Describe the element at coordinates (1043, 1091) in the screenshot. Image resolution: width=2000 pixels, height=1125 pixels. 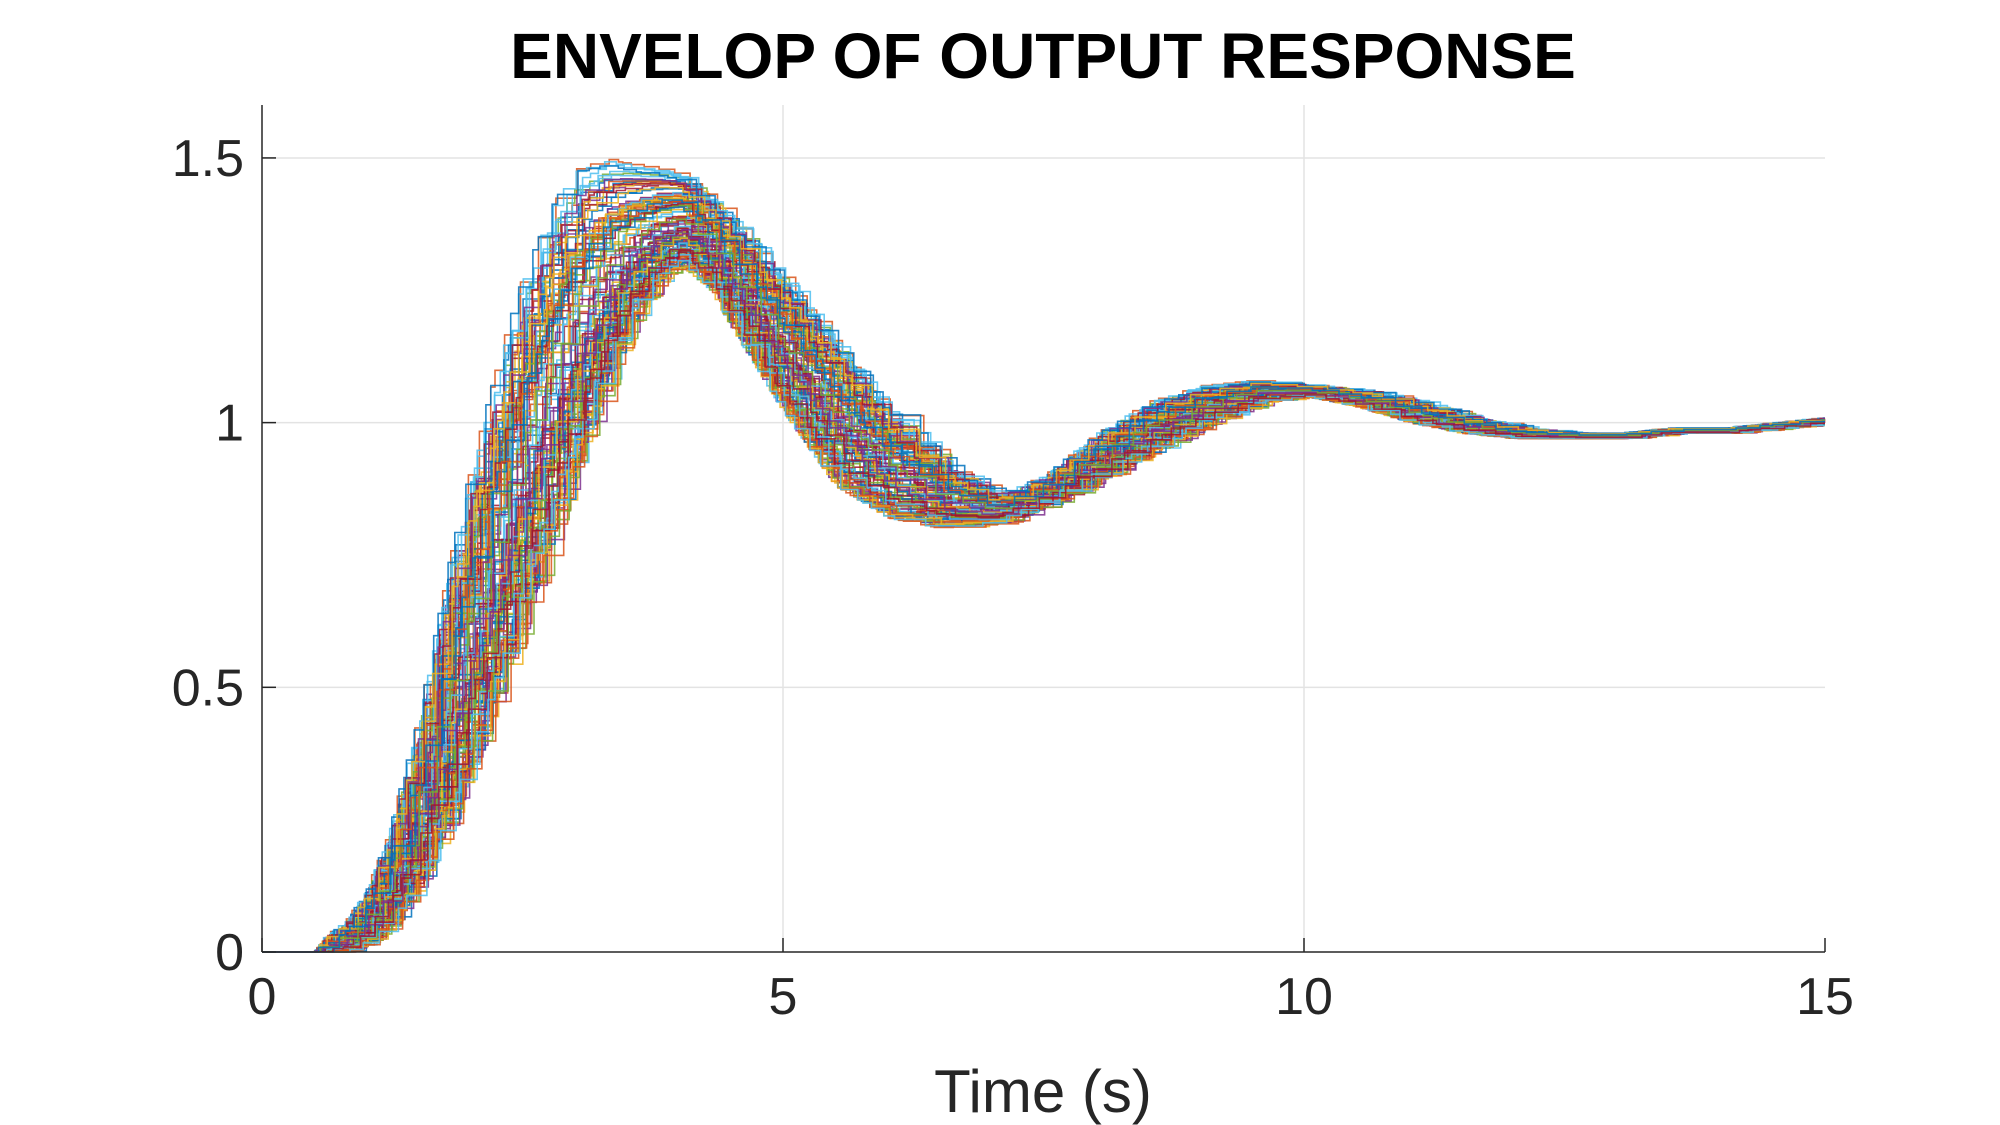
I see `x-axis-label: Time (s)` at that location.